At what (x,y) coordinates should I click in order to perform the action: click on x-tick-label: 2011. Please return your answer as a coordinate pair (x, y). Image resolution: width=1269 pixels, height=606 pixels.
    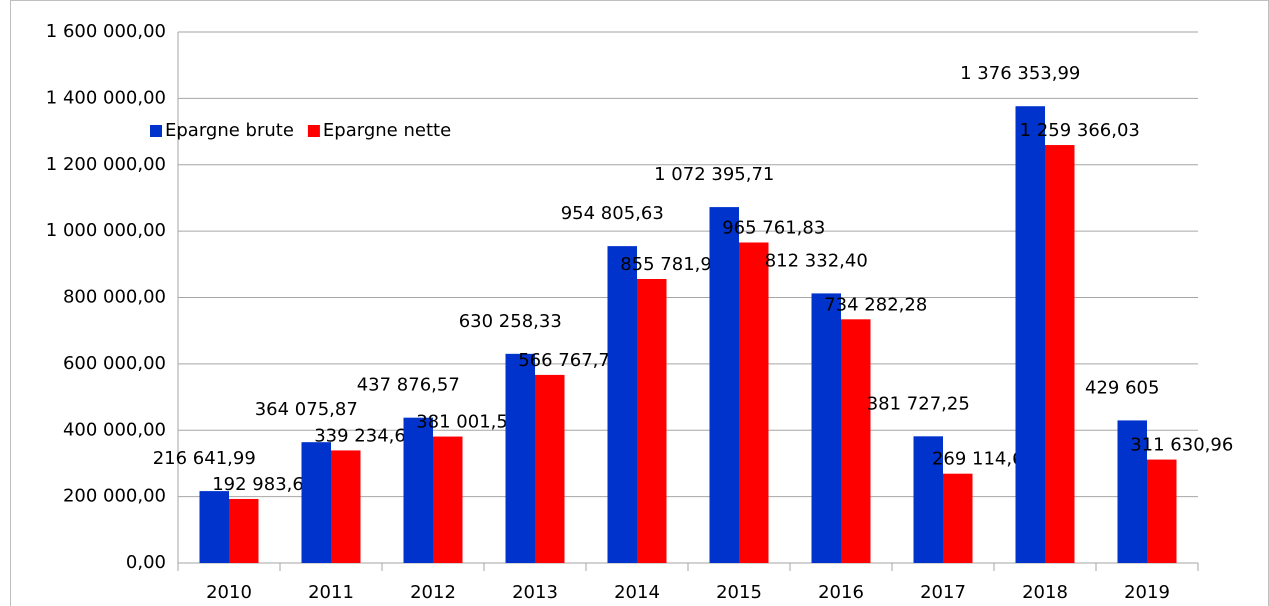
    Looking at the image, I should click on (331, 592).